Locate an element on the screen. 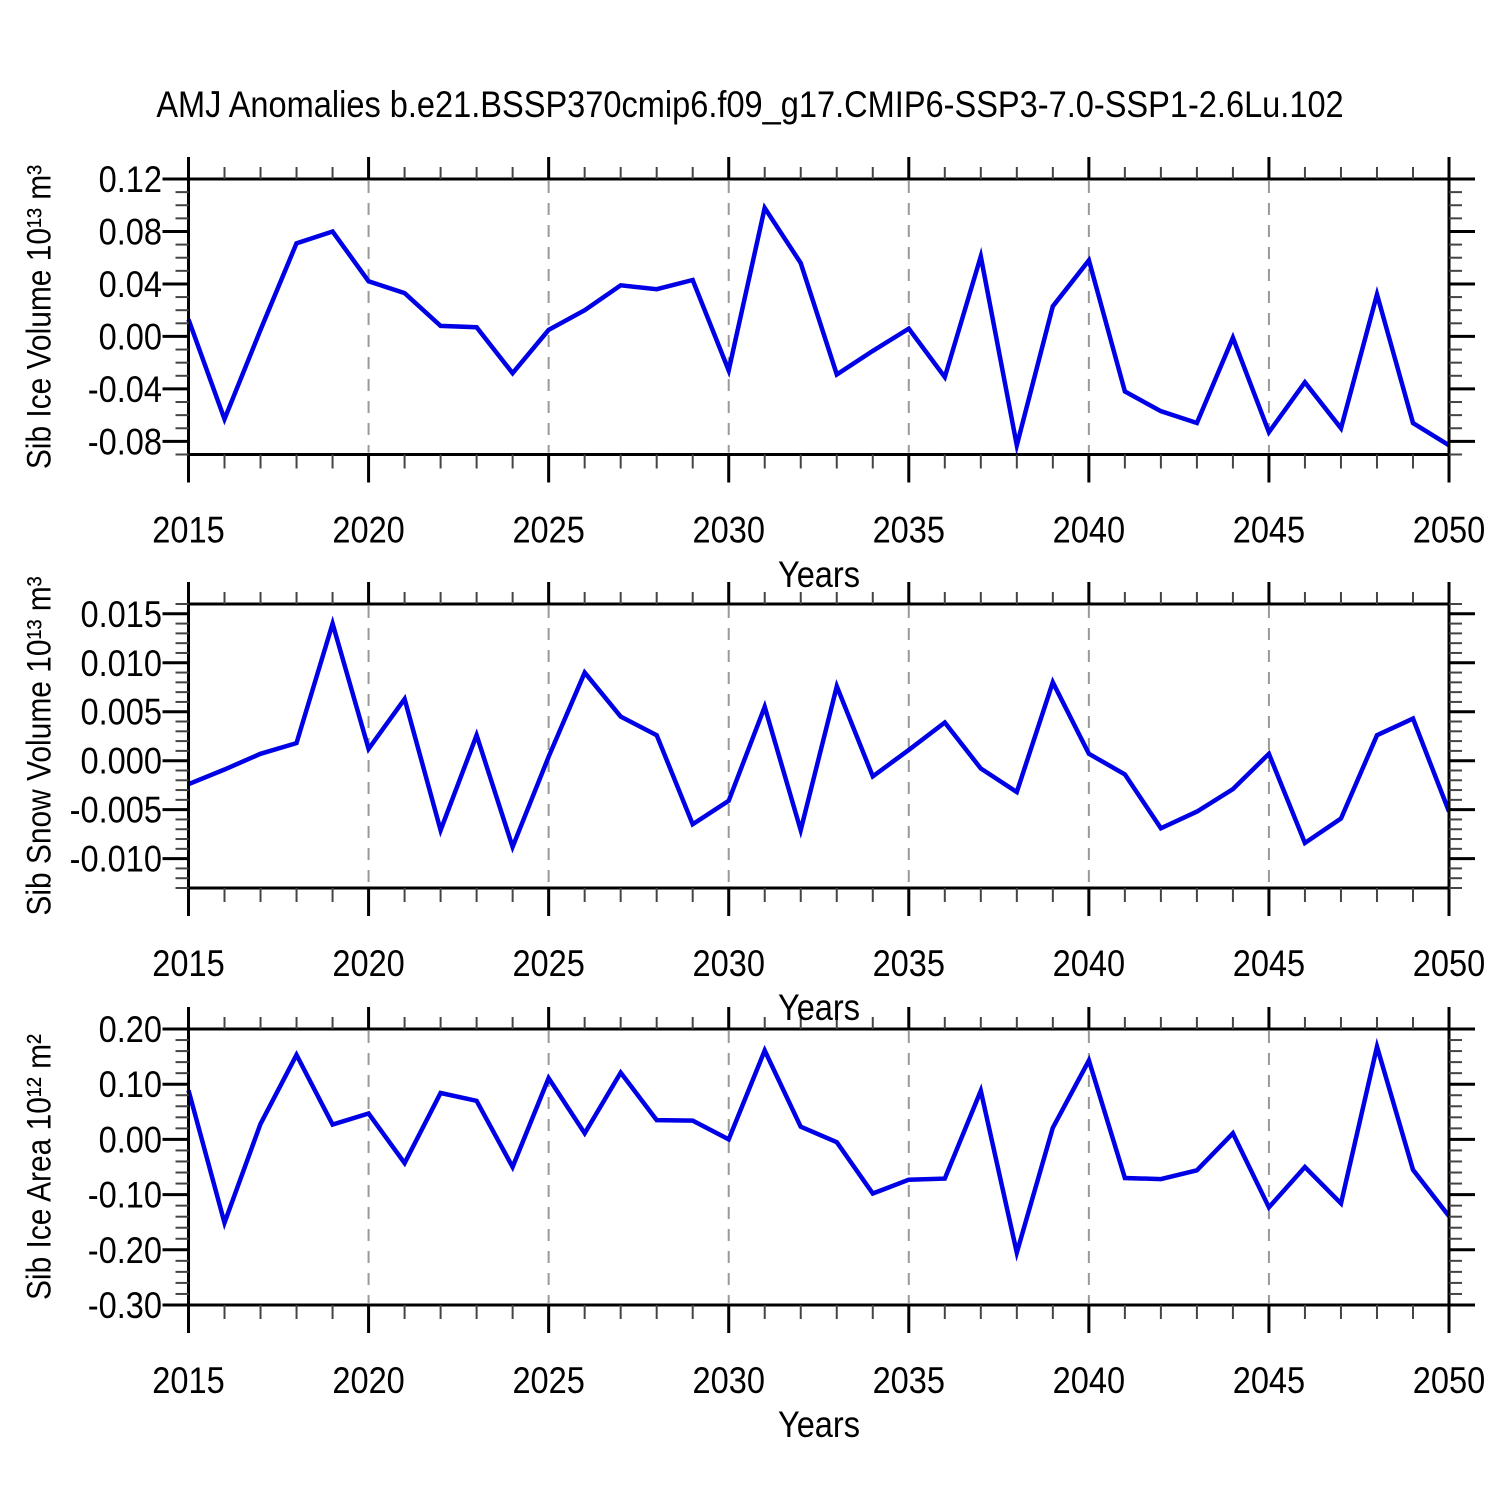  y-tick-label: 0.12 is located at coordinates (130, 179).